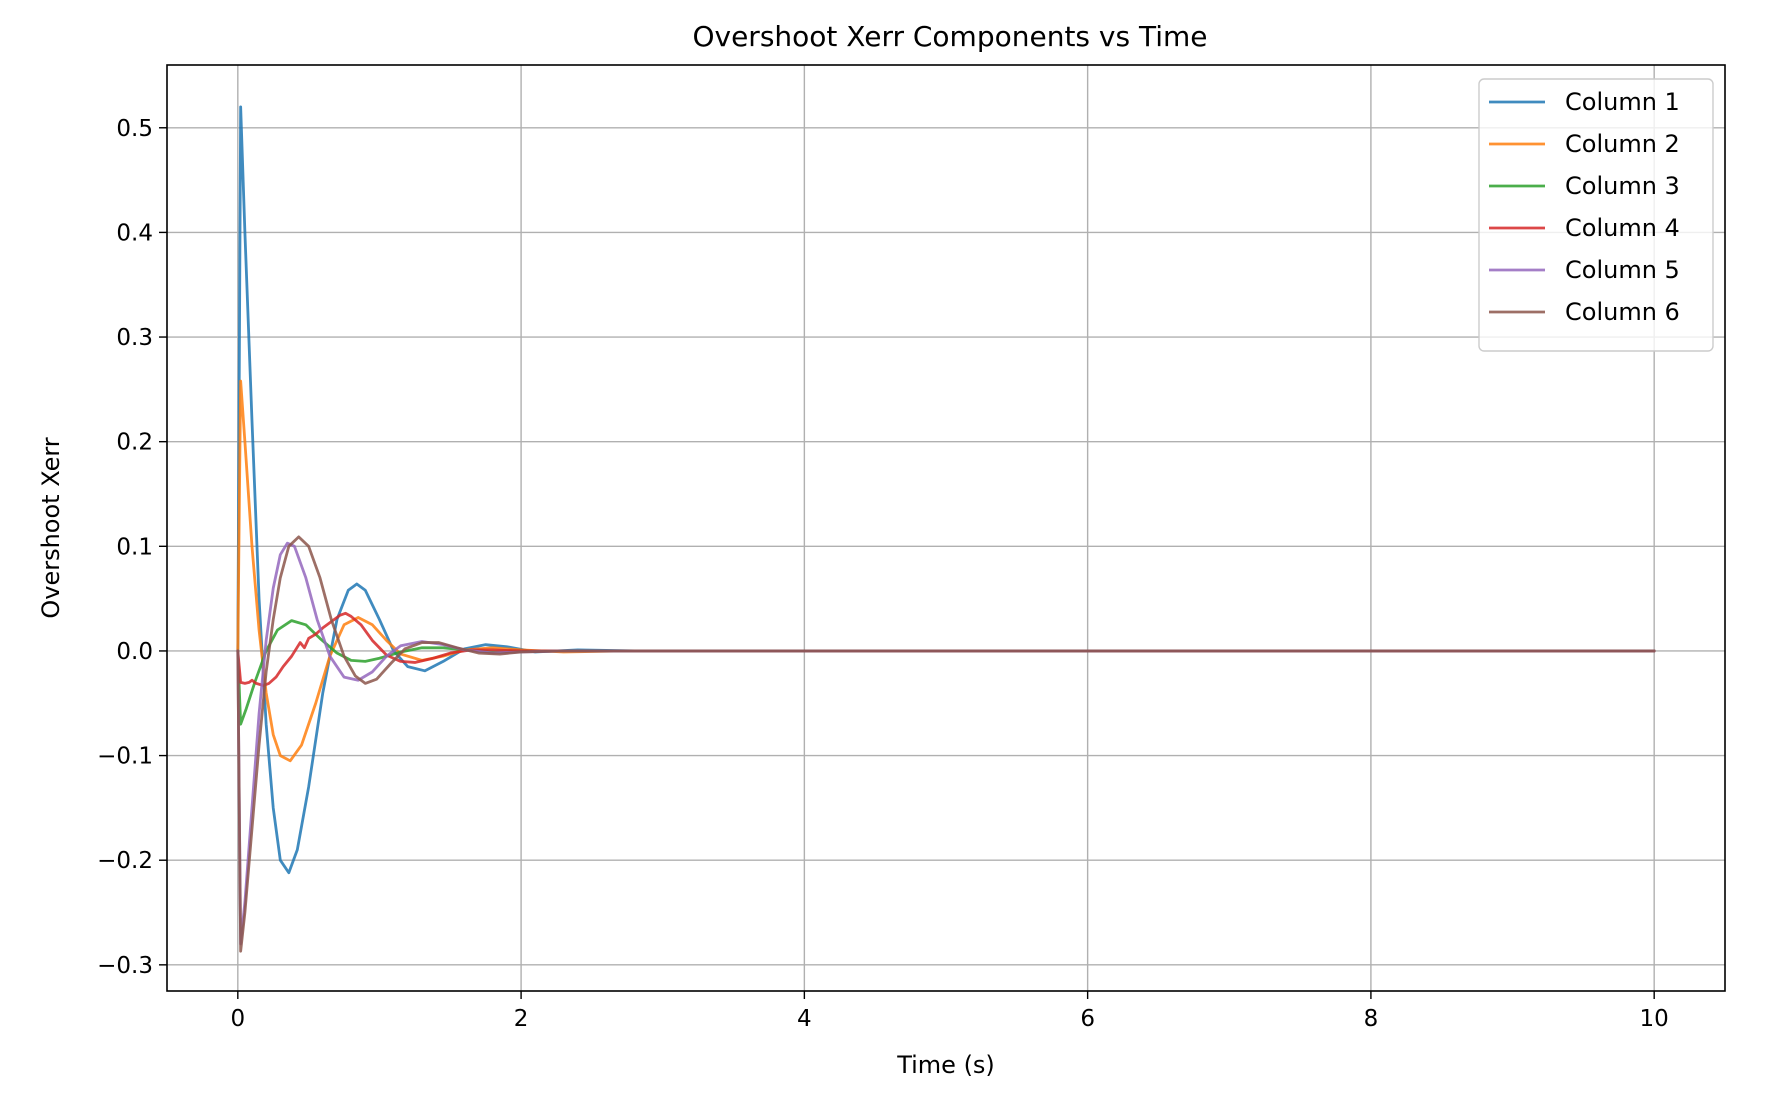 Image resolution: width=1766 pixels, height=1094 pixels. I want to click on y-tick-label: 0.3, so click(134, 338).